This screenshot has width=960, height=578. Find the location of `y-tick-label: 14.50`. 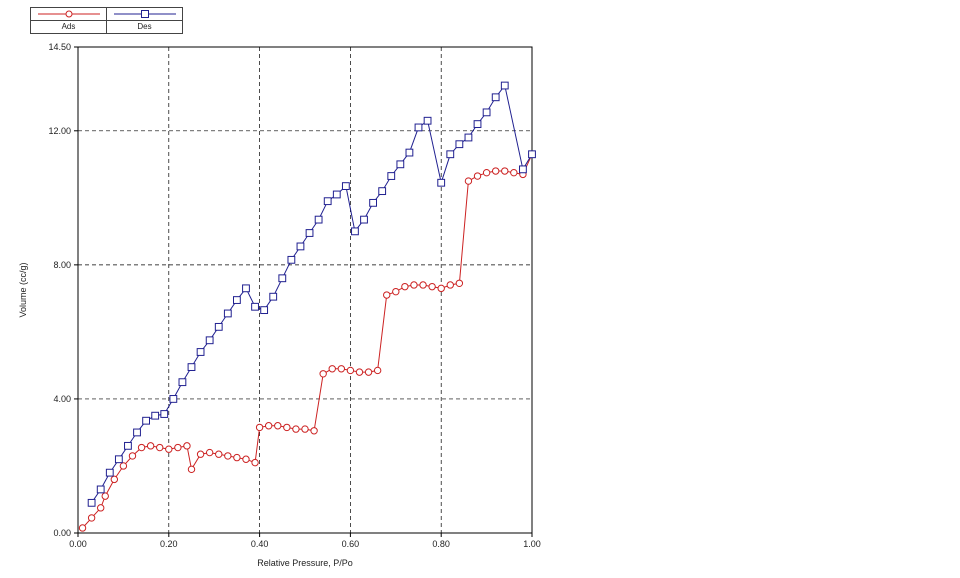

y-tick-label: 14.50 is located at coordinates (59, 47).